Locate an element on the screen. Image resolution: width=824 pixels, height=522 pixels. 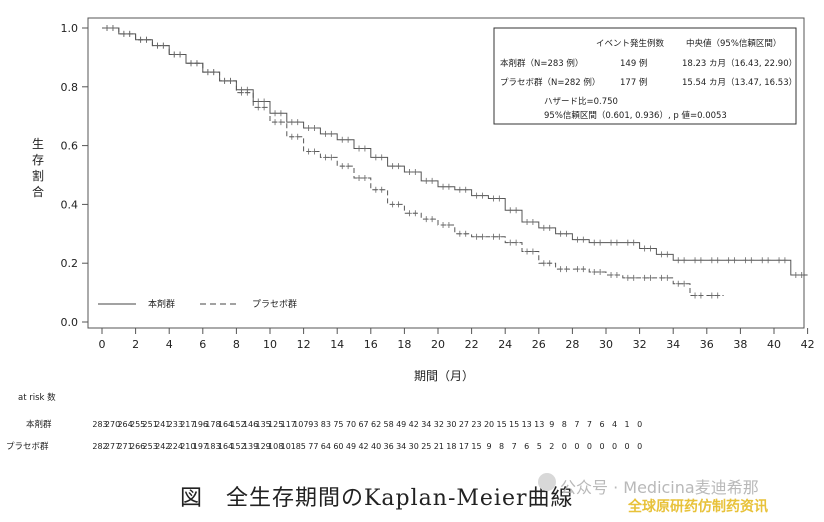
x-tick-label: 36 is located at coordinates (707, 344).